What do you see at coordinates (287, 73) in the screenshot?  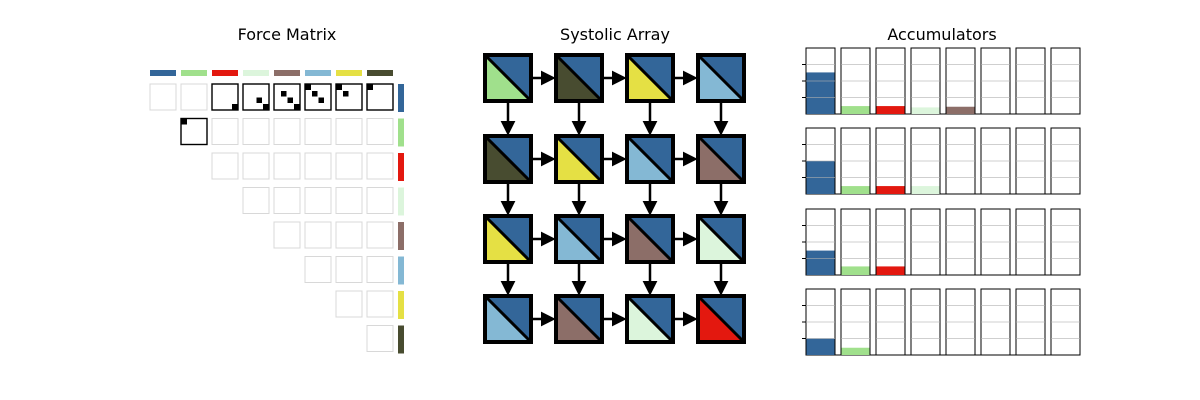 I see `column-color-brown` at bounding box center [287, 73].